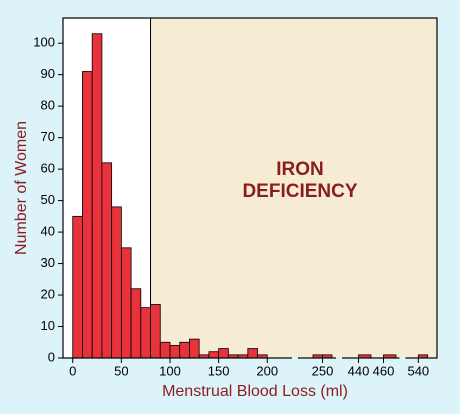  I want to click on y-tick-label: 70, so click(48, 136).